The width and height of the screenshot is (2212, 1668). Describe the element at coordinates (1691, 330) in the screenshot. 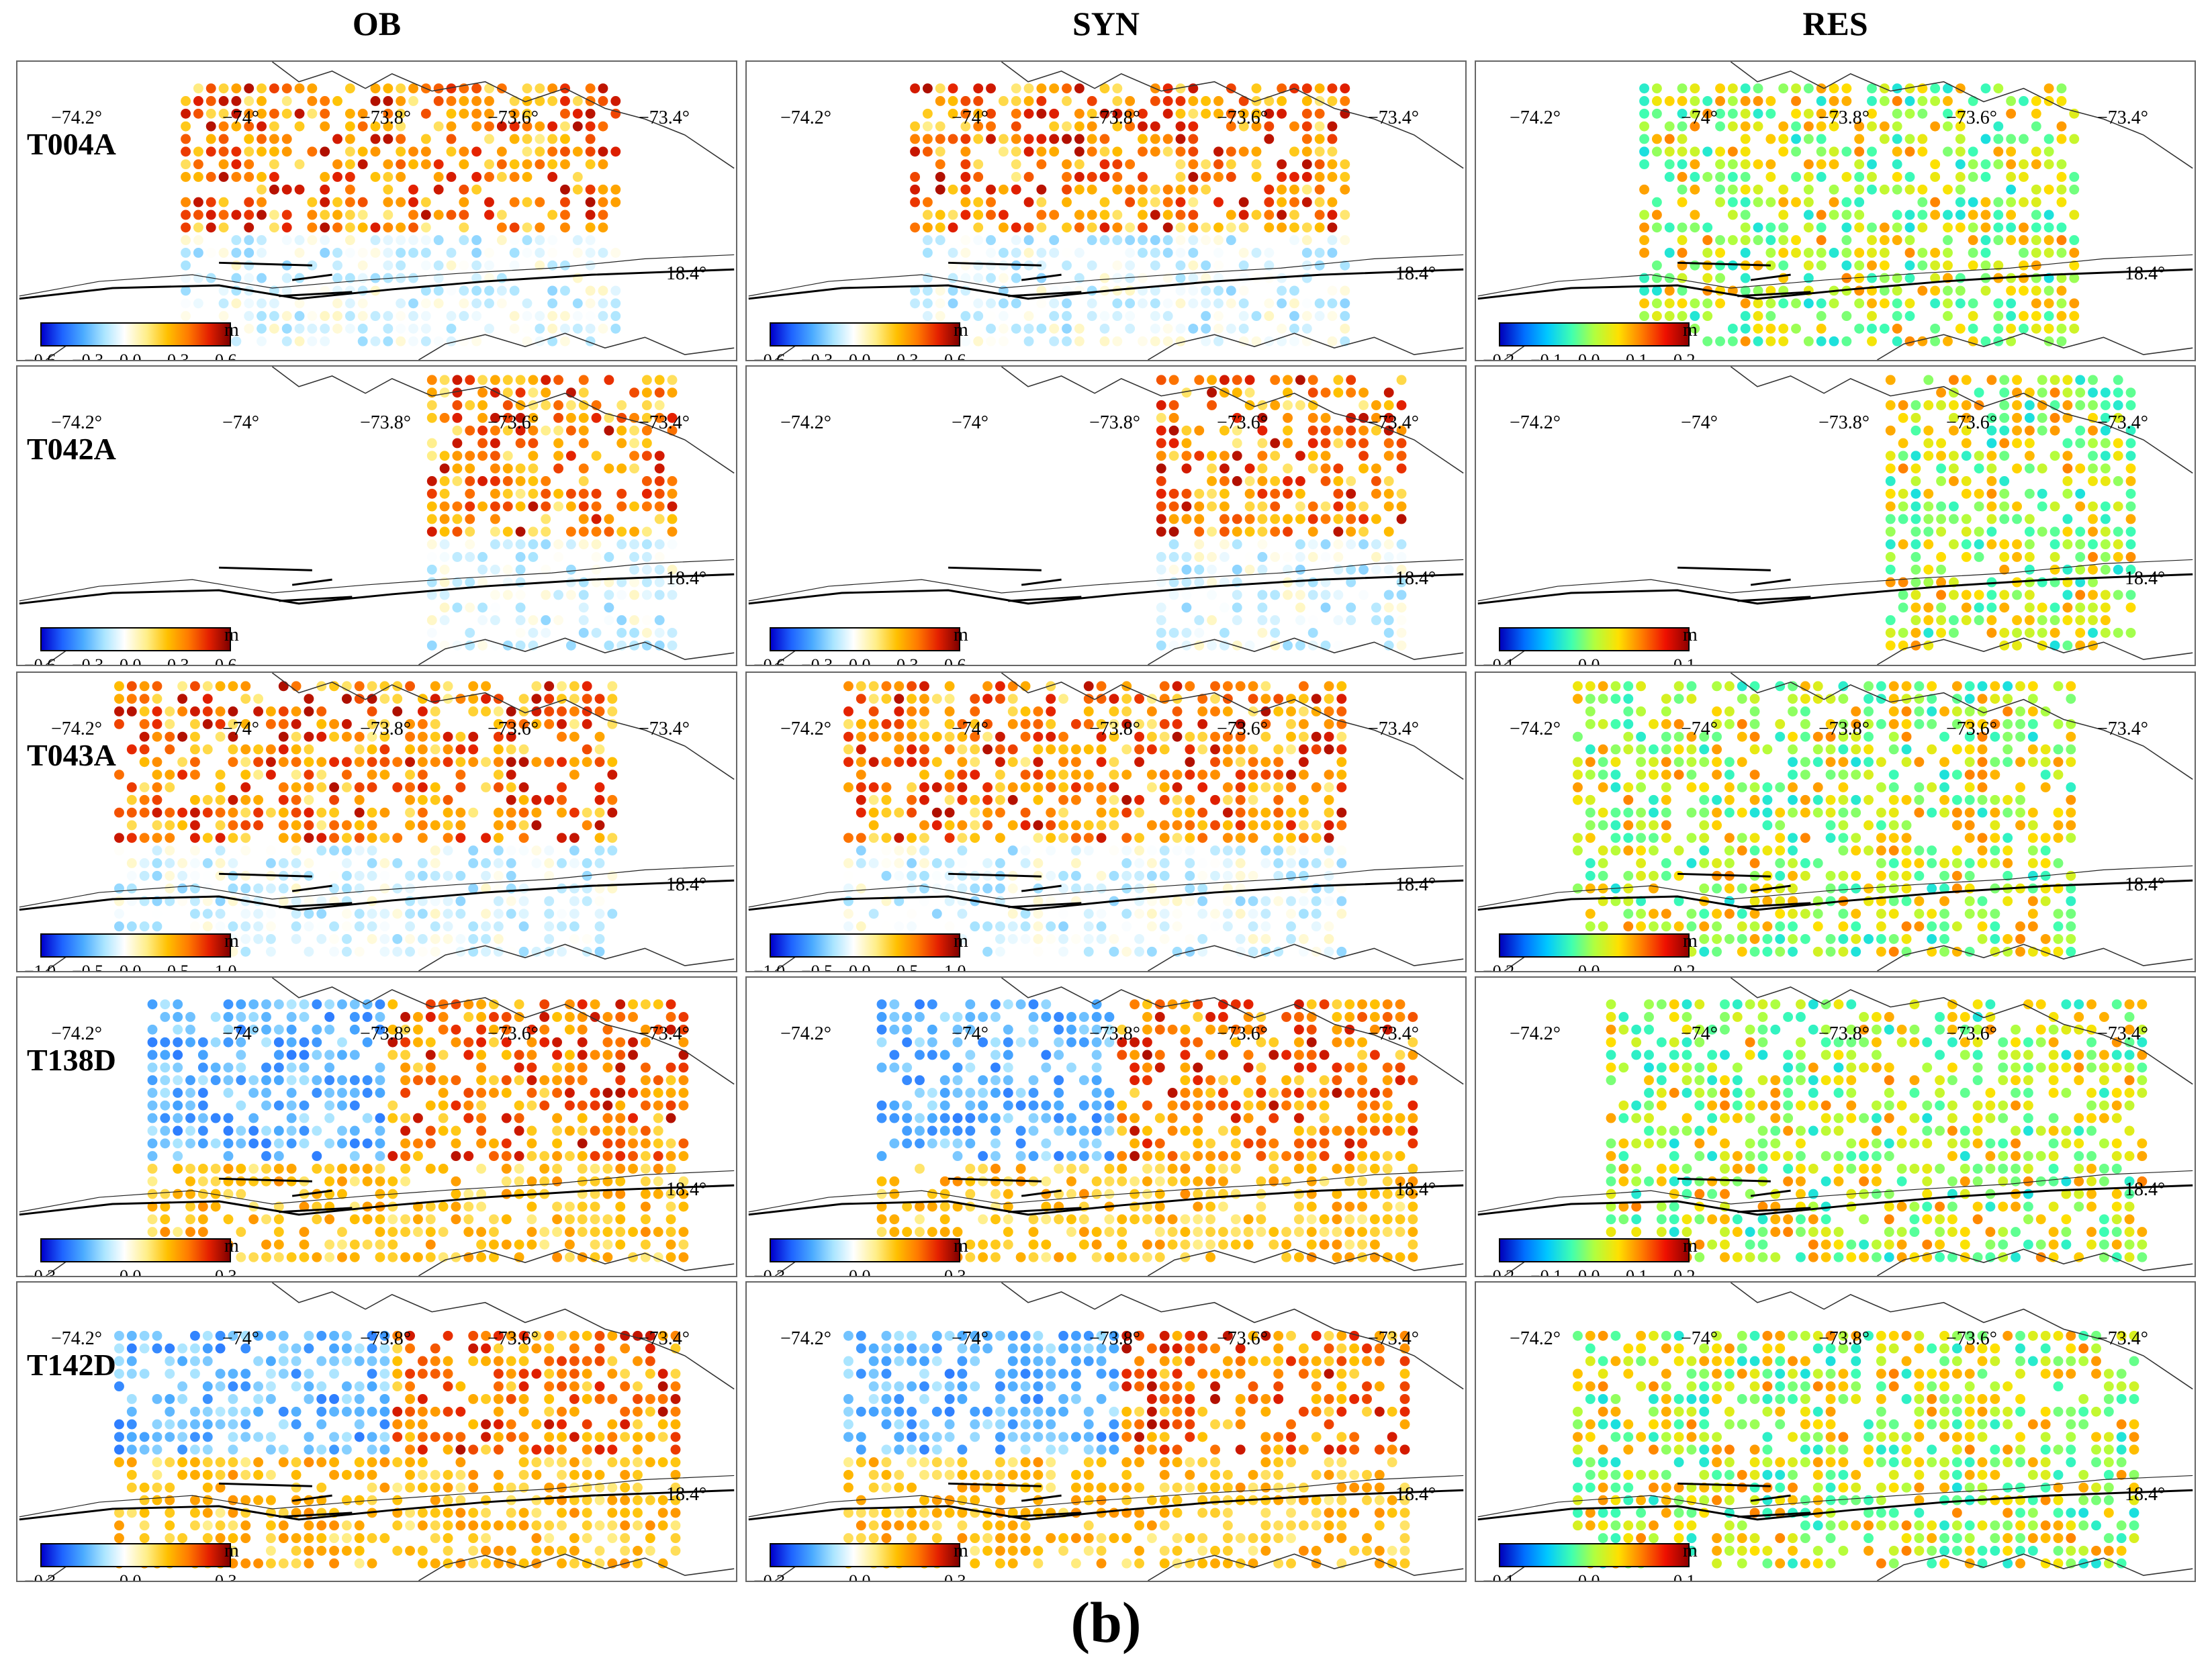

I see `colorbar-unit: m` at that location.